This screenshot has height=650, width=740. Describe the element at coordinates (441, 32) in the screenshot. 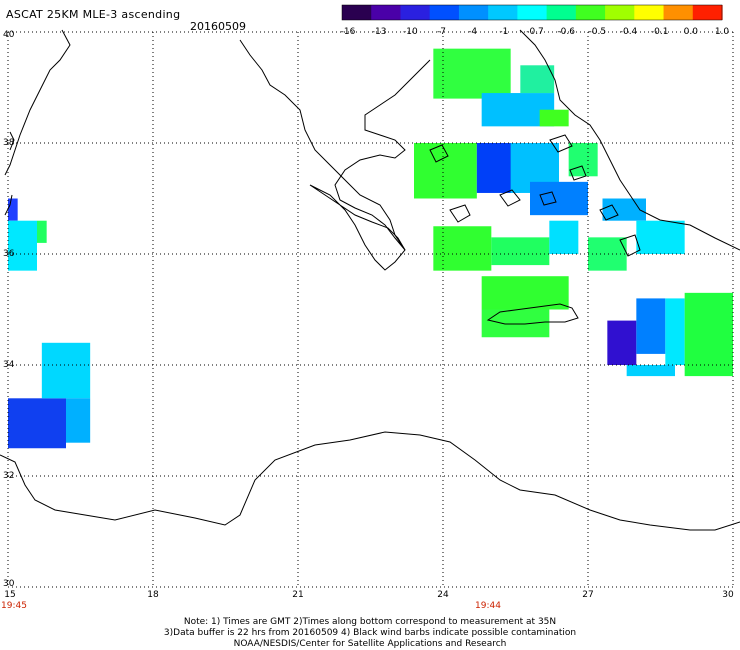

I see `colorbar-tick-label: -7` at that location.